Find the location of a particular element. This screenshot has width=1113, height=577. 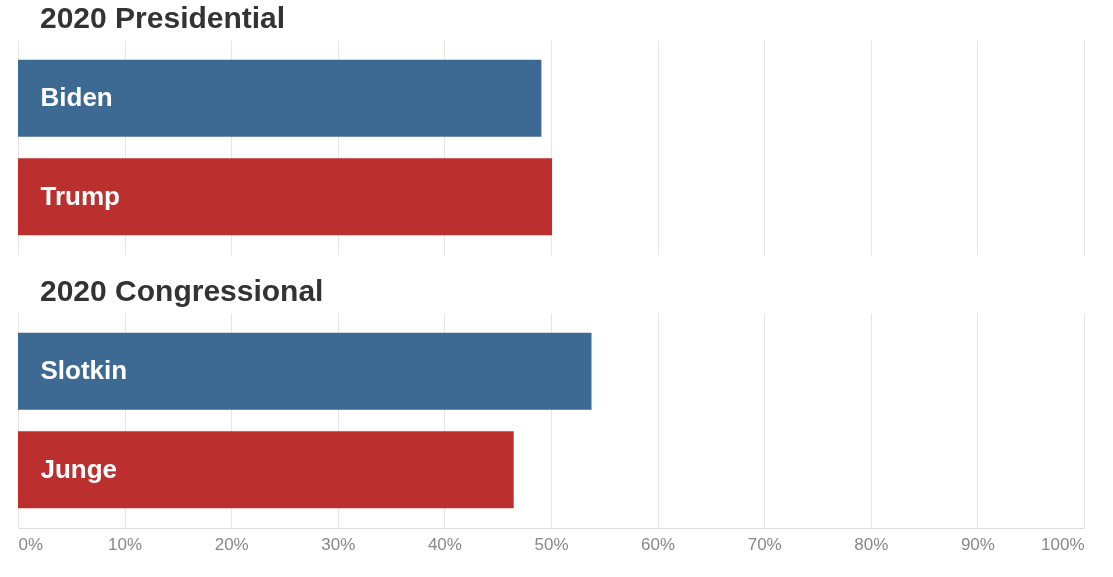

y-tick-label: Trump is located at coordinates (80, 195).